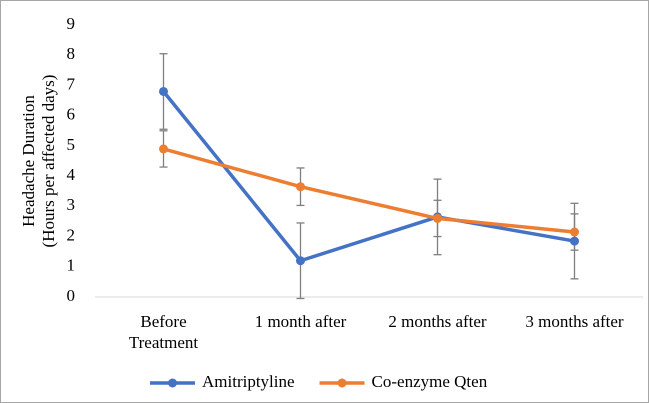 This screenshot has height=403, width=649. Describe the element at coordinates (71, 234) in the screenshot. I see `y-tick-label: 2` at that location.